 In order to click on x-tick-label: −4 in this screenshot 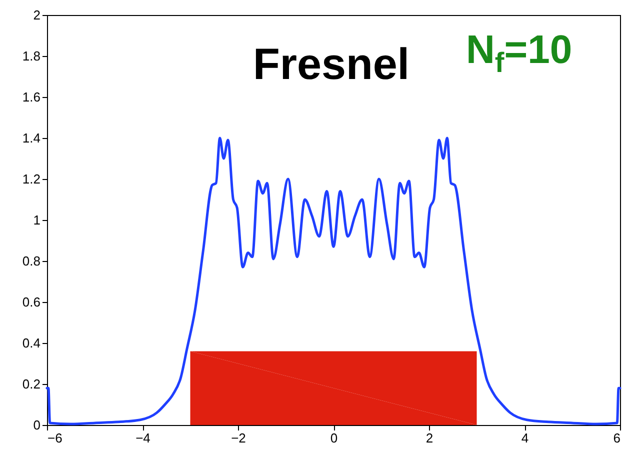, I will do `click(143, 438)`.